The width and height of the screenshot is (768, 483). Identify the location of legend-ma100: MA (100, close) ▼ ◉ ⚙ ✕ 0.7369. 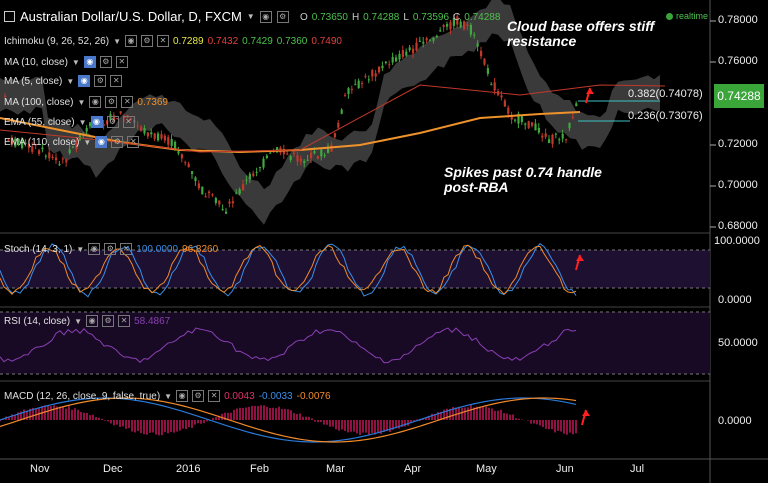
(86, 102).